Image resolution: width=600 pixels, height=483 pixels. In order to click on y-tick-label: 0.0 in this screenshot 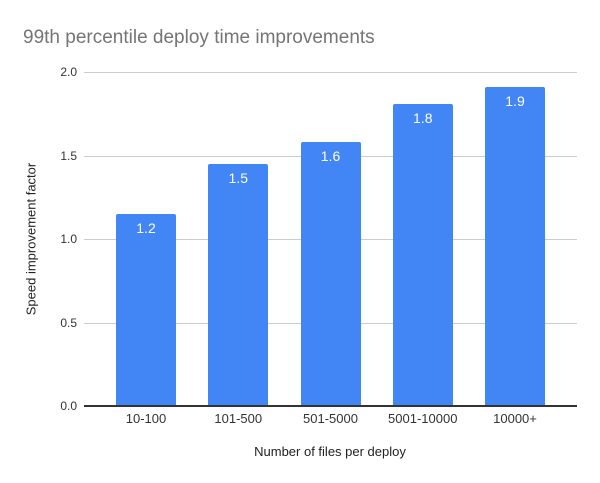, I will do `click(68, 406)`.